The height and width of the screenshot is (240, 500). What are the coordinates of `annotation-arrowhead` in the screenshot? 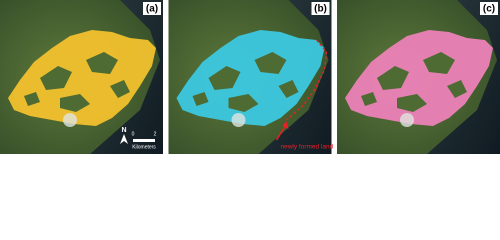 It's located at (285, 125).